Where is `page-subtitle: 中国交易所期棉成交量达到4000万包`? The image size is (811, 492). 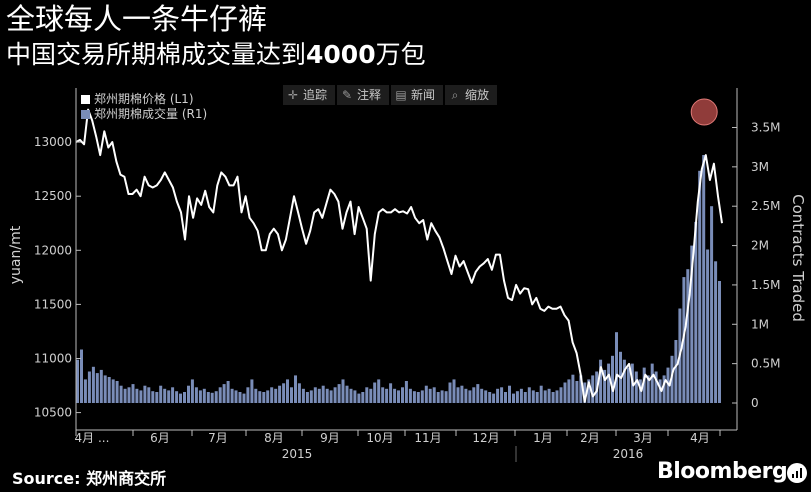 page-subtitle: 中国交易所期棉成交量达到4000万包 is located at coordinates (216, 55).